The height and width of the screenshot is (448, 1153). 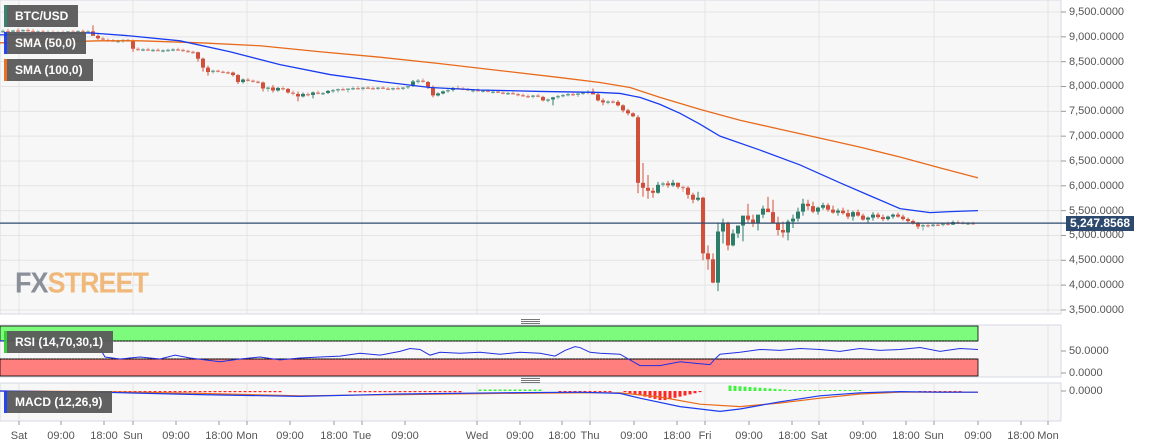 I want to click on legend-rsi: RSI (14,70,30,1), so click(x=59, y=342).